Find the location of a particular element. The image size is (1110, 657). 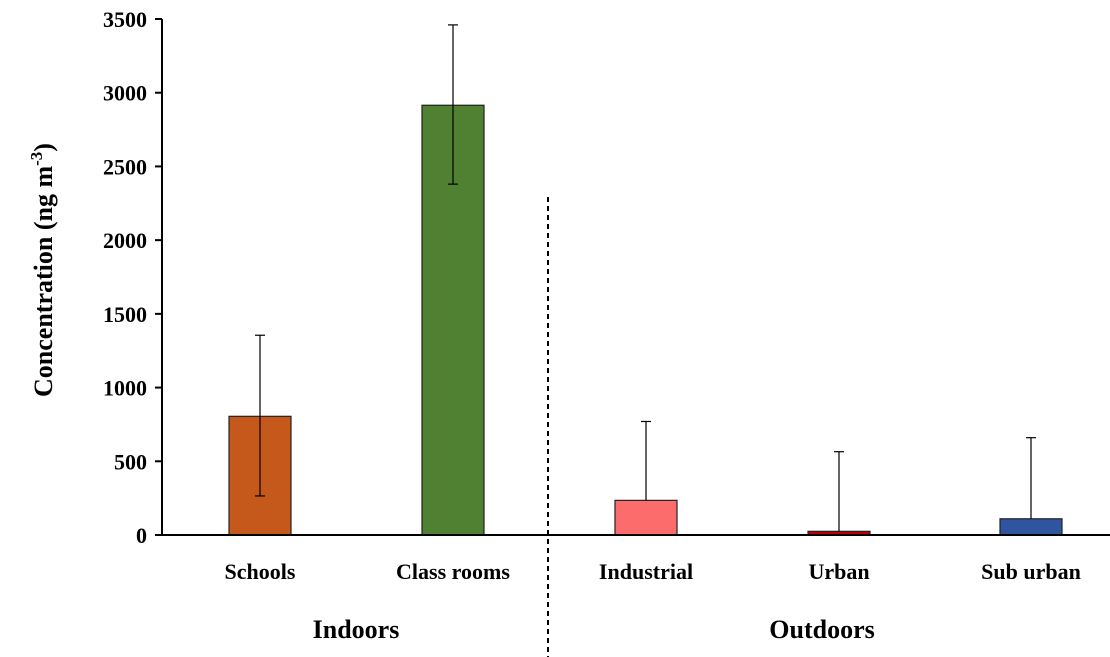

x-tick-label: Industrial is located at coordinates (646, 571).